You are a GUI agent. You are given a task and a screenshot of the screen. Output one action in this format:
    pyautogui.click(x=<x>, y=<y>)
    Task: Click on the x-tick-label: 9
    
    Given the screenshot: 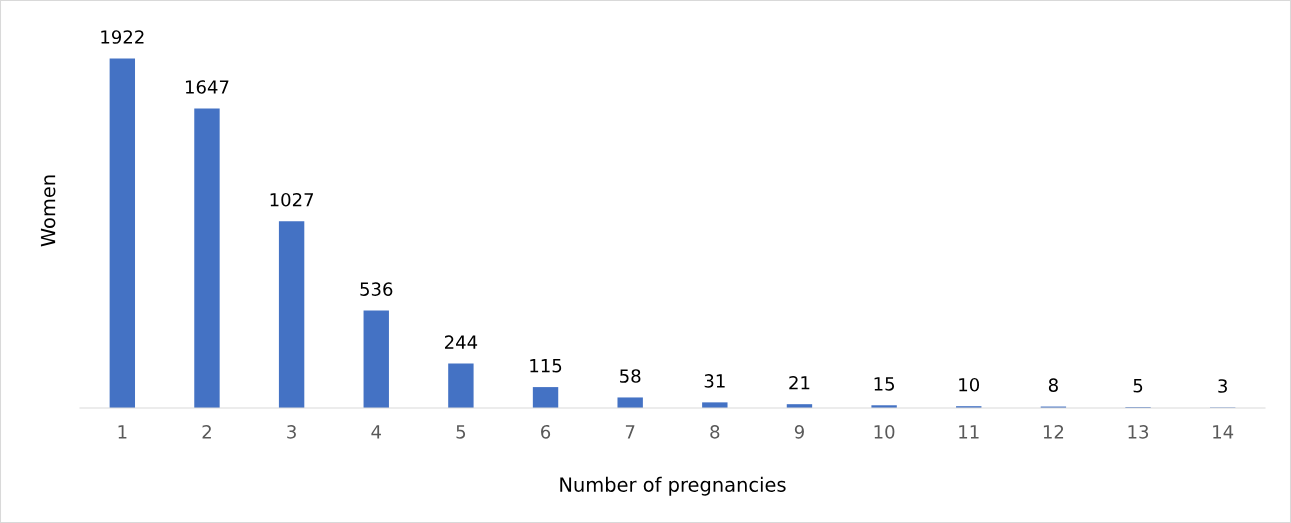 What is the action you would take?
    pyautogui.click(x=799, y=431)
    